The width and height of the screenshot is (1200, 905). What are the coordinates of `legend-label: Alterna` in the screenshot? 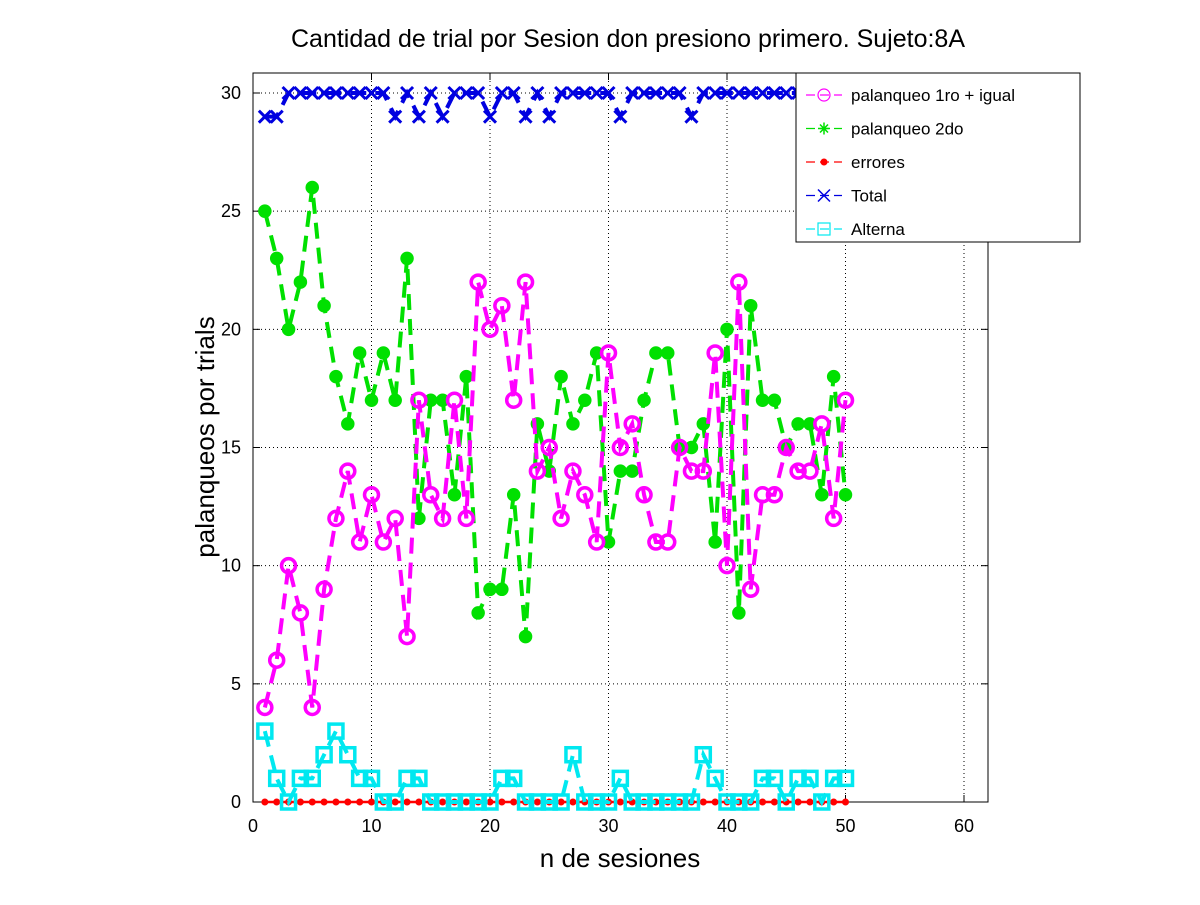 It's located at (878, 229).